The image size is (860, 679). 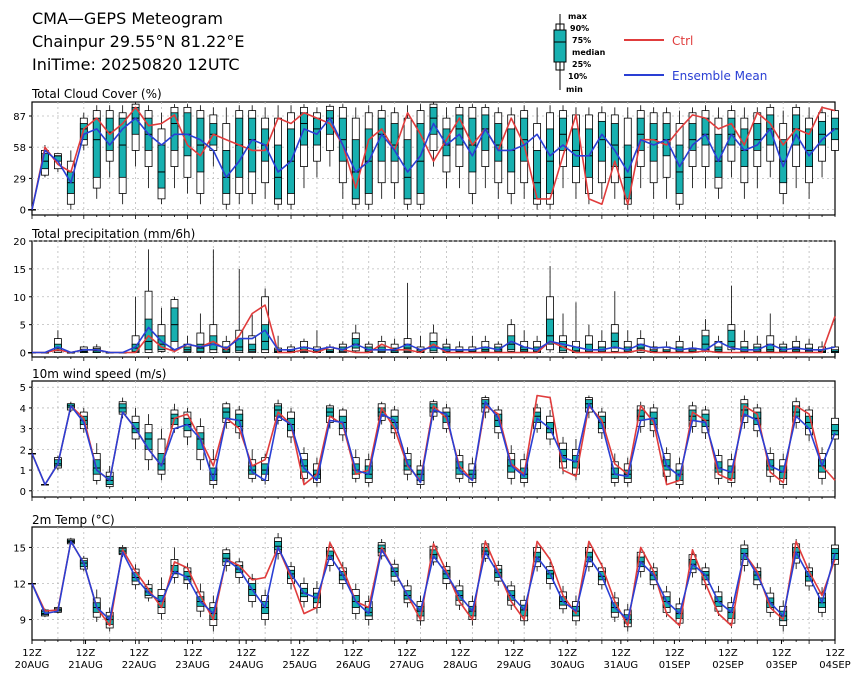 I want to click on box-legend: max 90% 75% median 25% 10% min, so click(x=579, y=53).